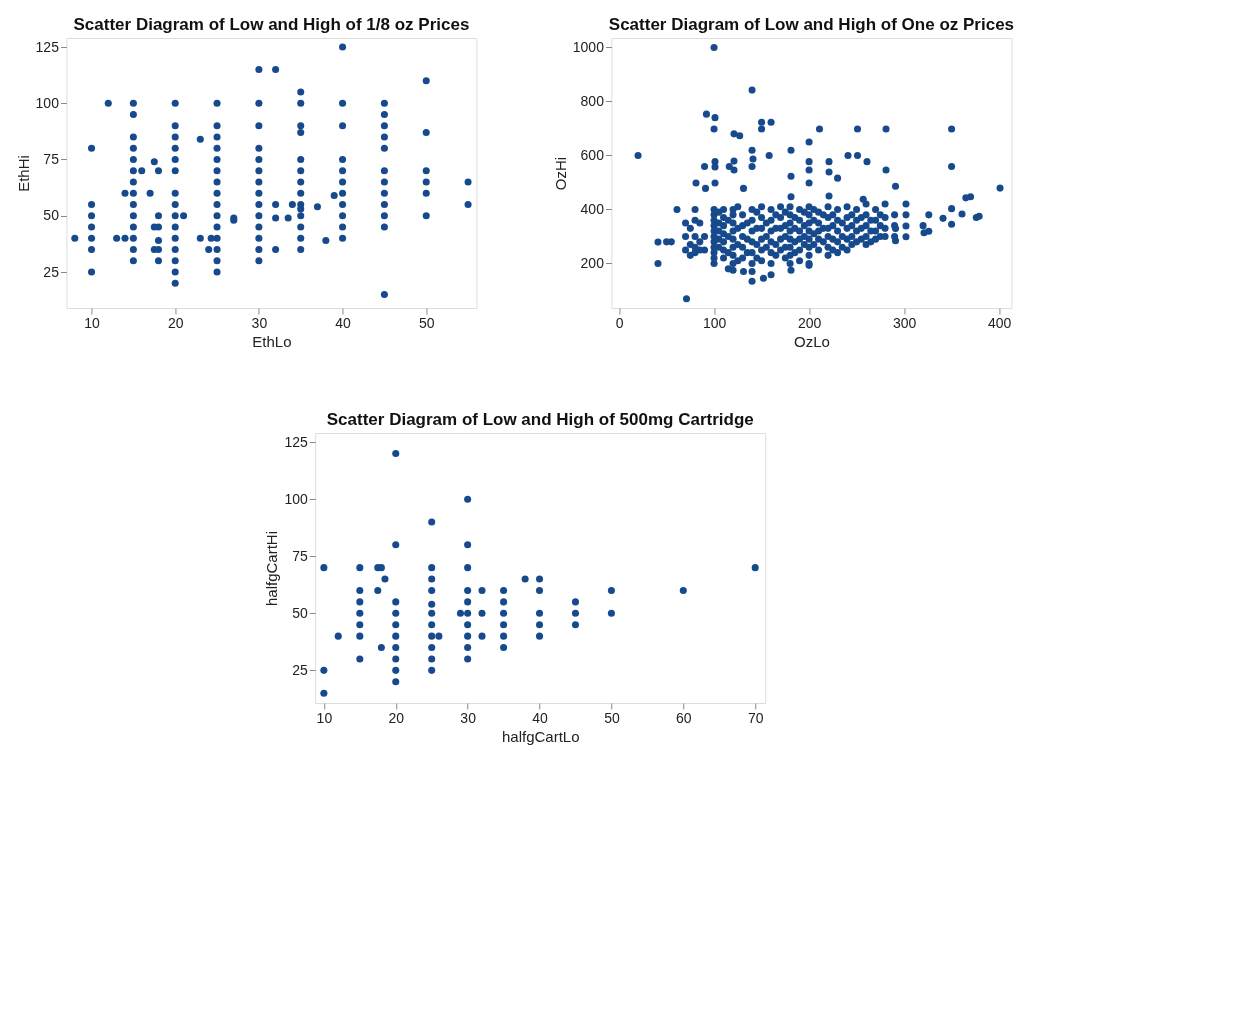  I want to click on y-axis-title: OzHi, so click(560, 173).